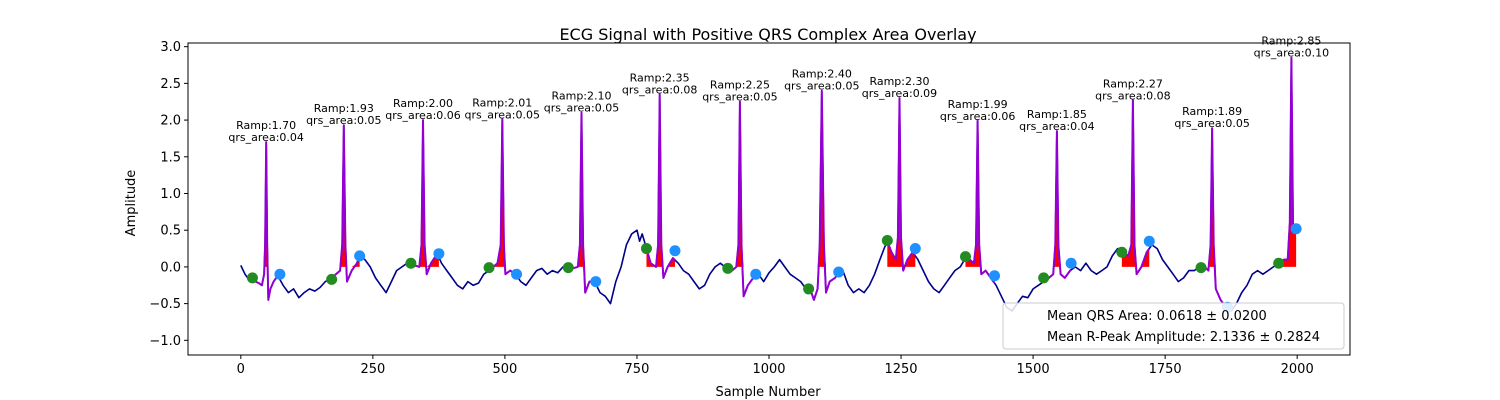 Image resolution: width=1500 pixels, height=400 pixels. What do you see at coordinates (170, 121) in the screenshot?
I see `y-tick-label-6: 2.0` at bounding box center [170, 121].